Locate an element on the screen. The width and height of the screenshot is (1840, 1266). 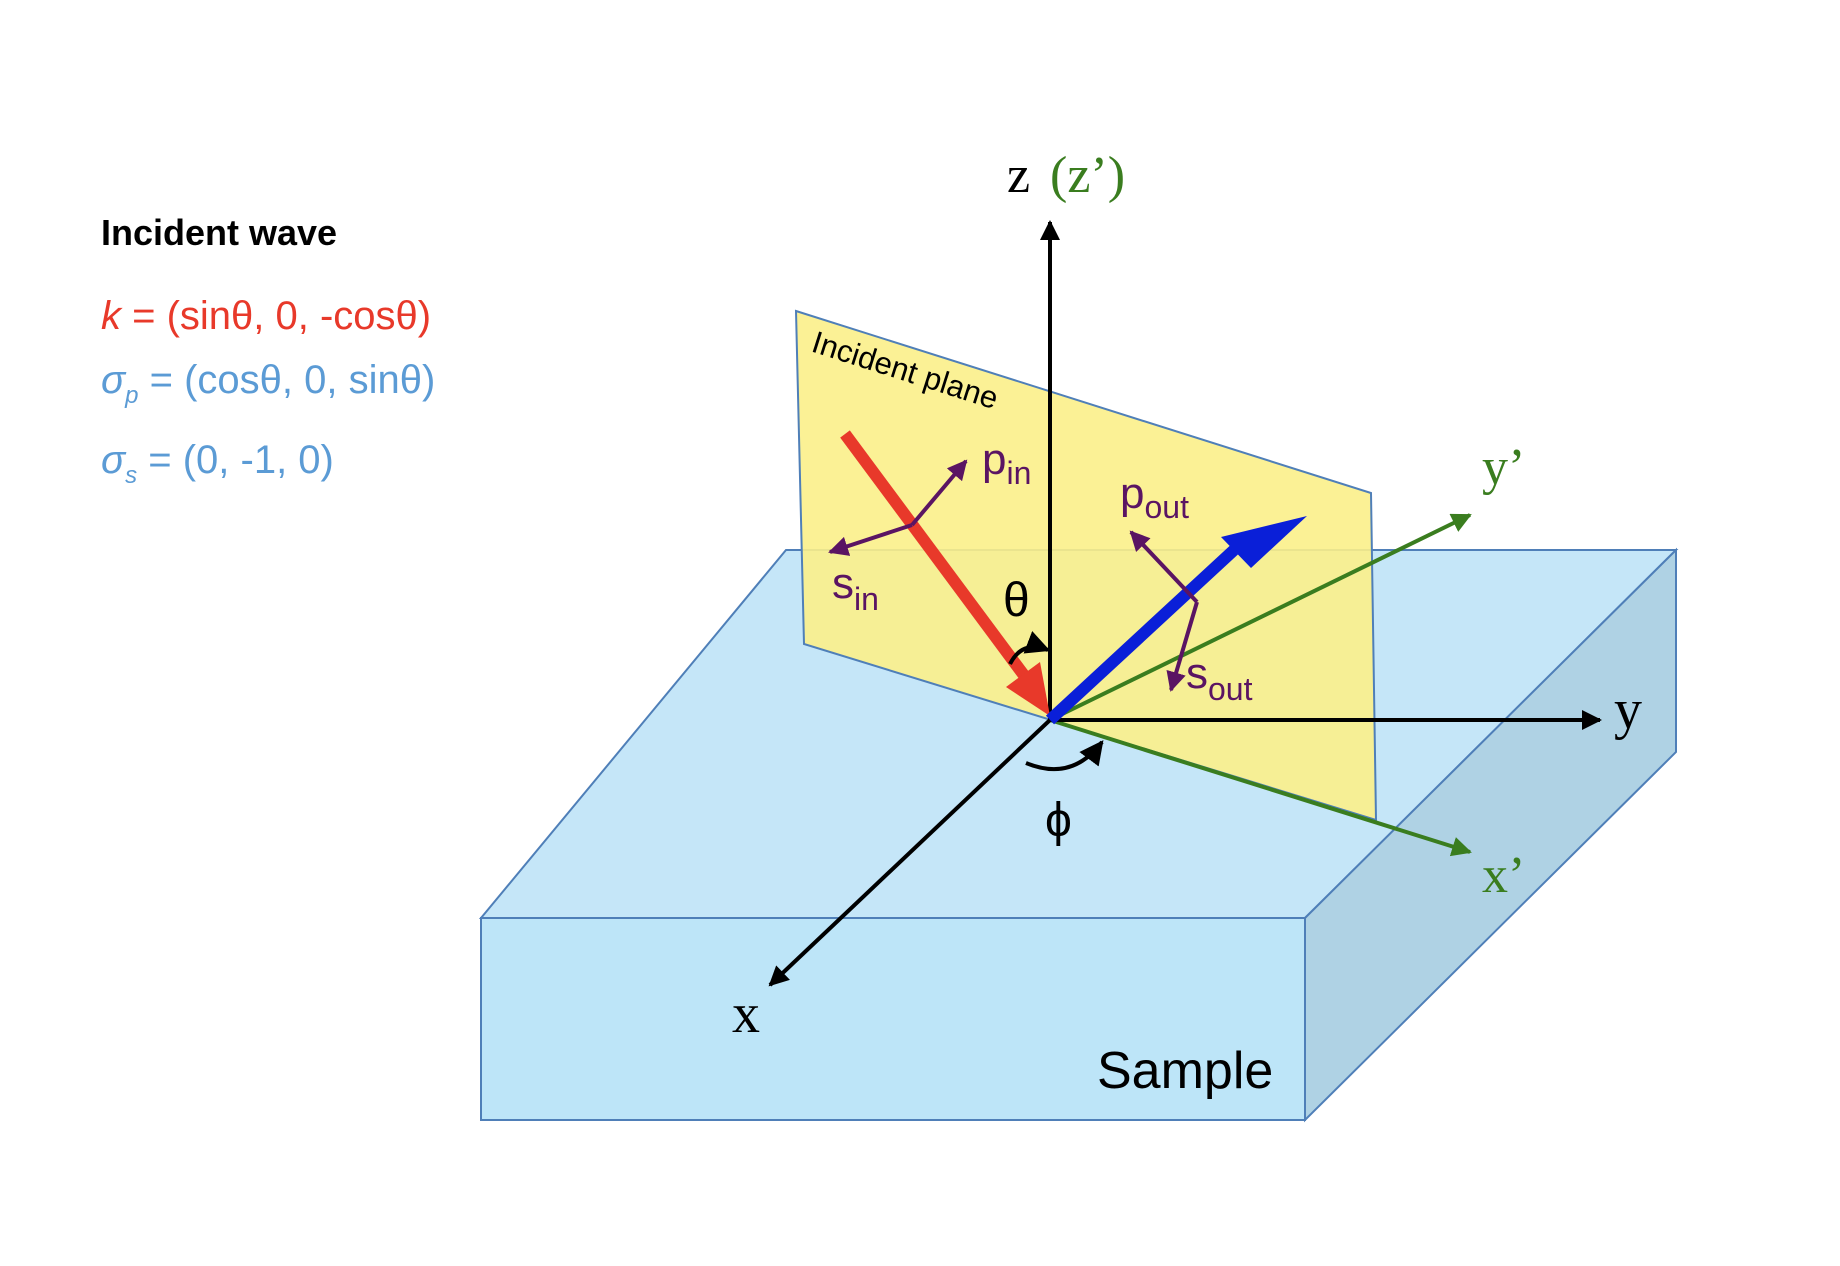
y-prime-axis is located at coordinates (1260, 617).